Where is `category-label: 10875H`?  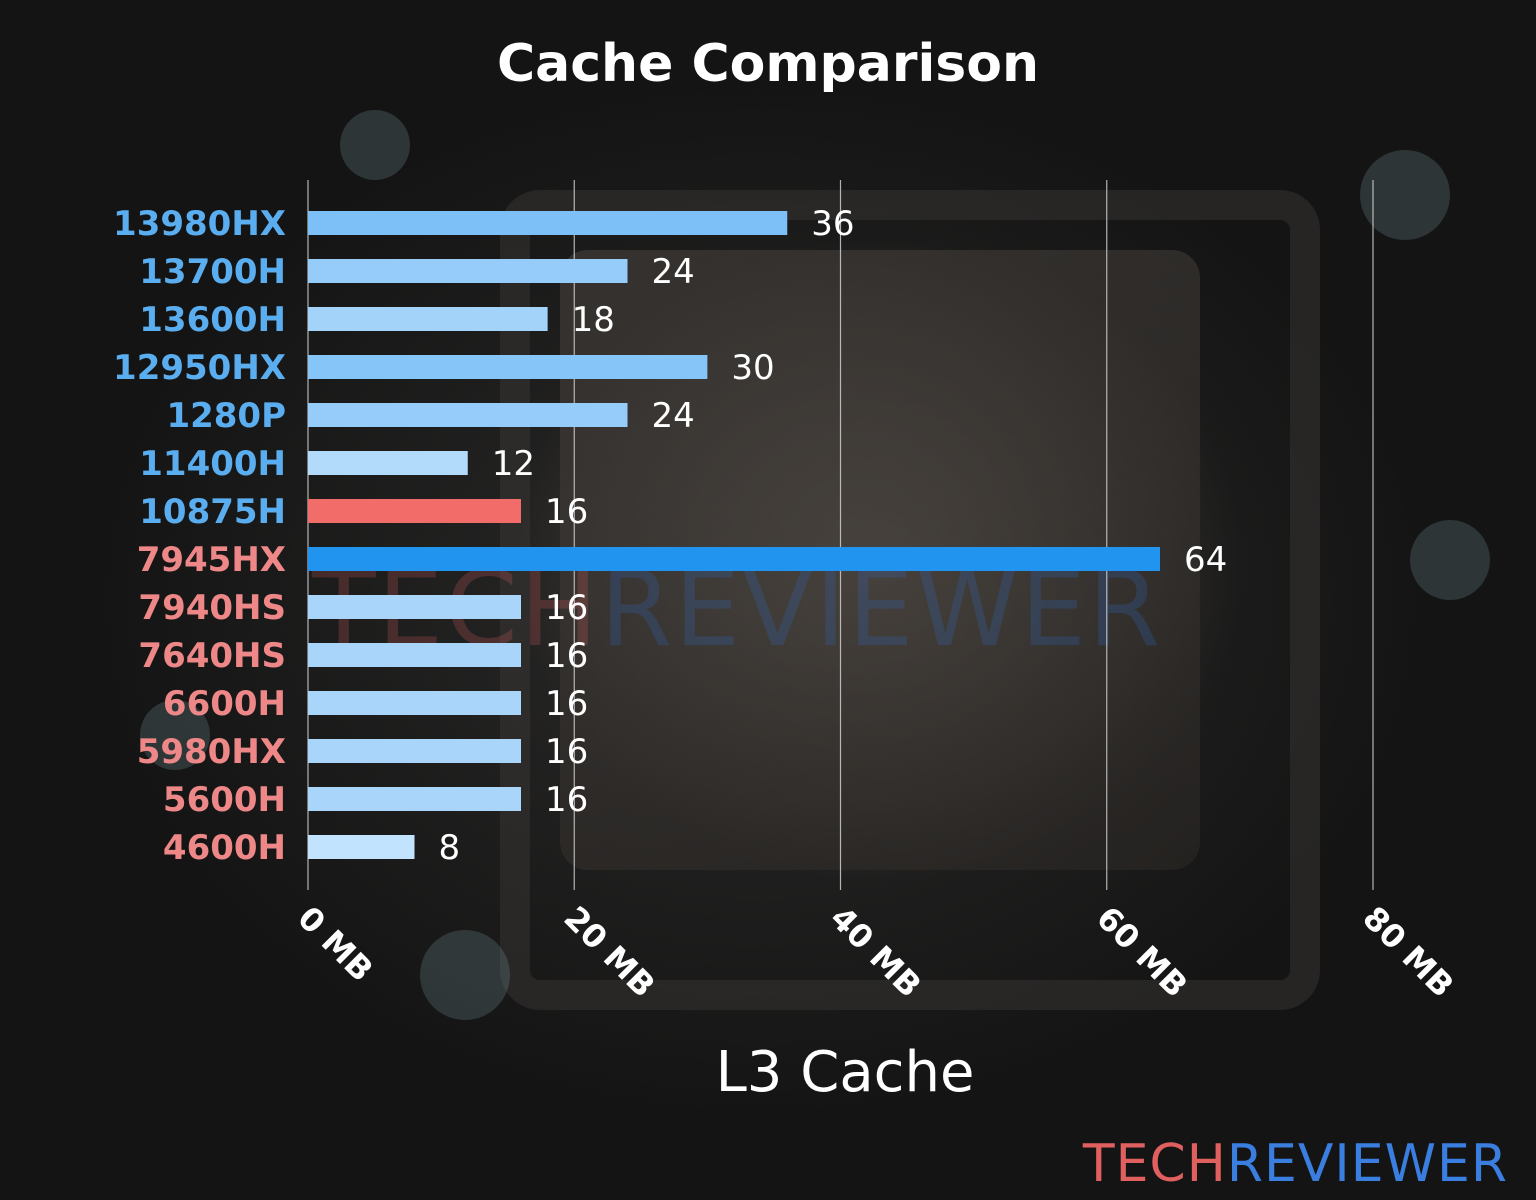 category-label: 10875H is located at coordinates (212, 512).